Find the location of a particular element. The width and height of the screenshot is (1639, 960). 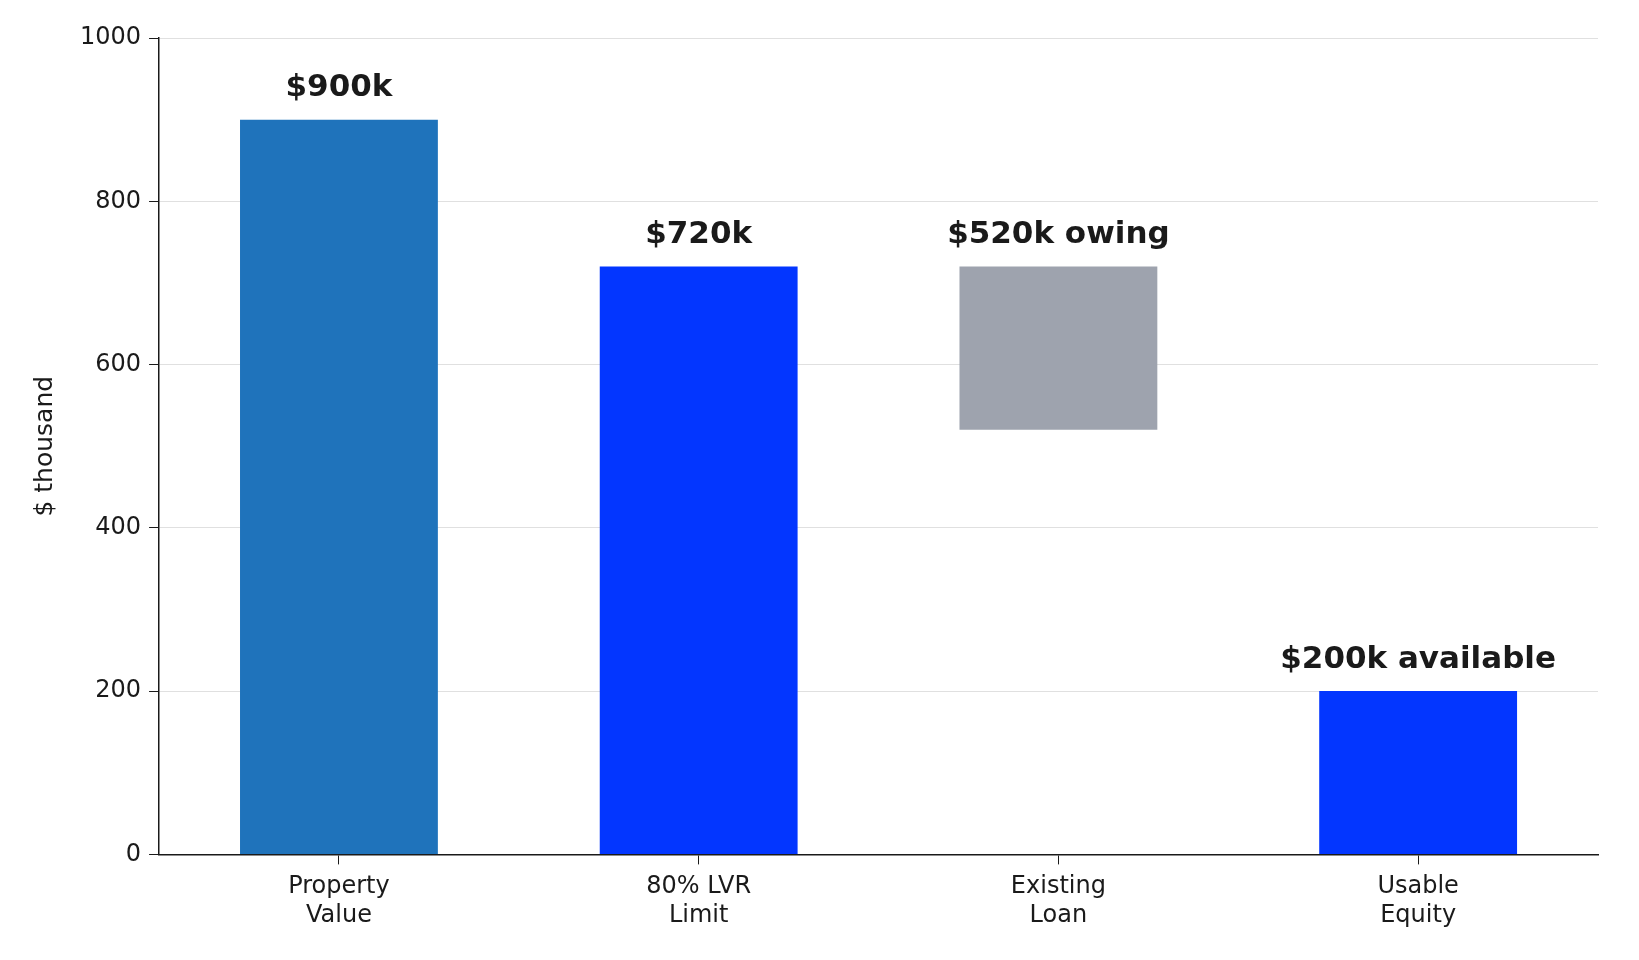

y-axis-title: $ thousand is located at coordinates (43, 446).